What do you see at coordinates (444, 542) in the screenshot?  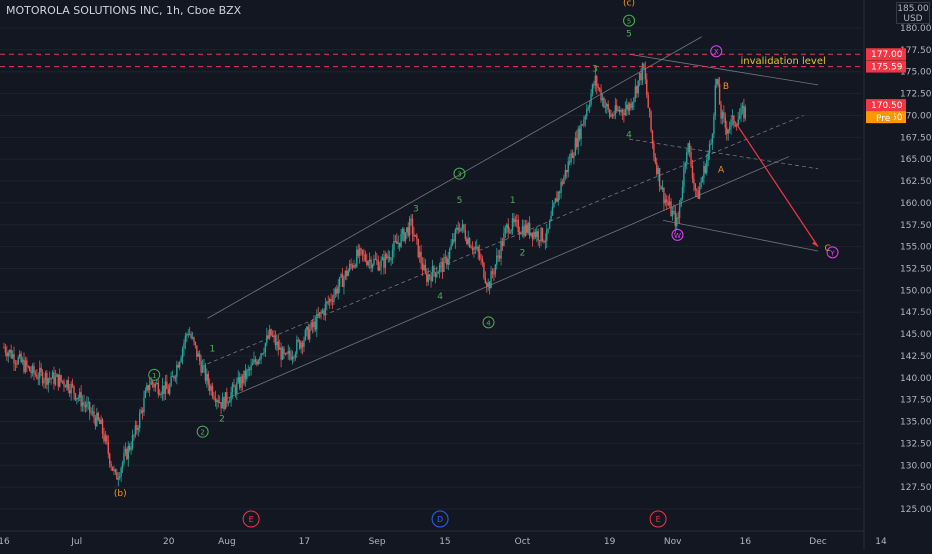 I see `x-tick-label: 15` at bounding box center [444, 542].